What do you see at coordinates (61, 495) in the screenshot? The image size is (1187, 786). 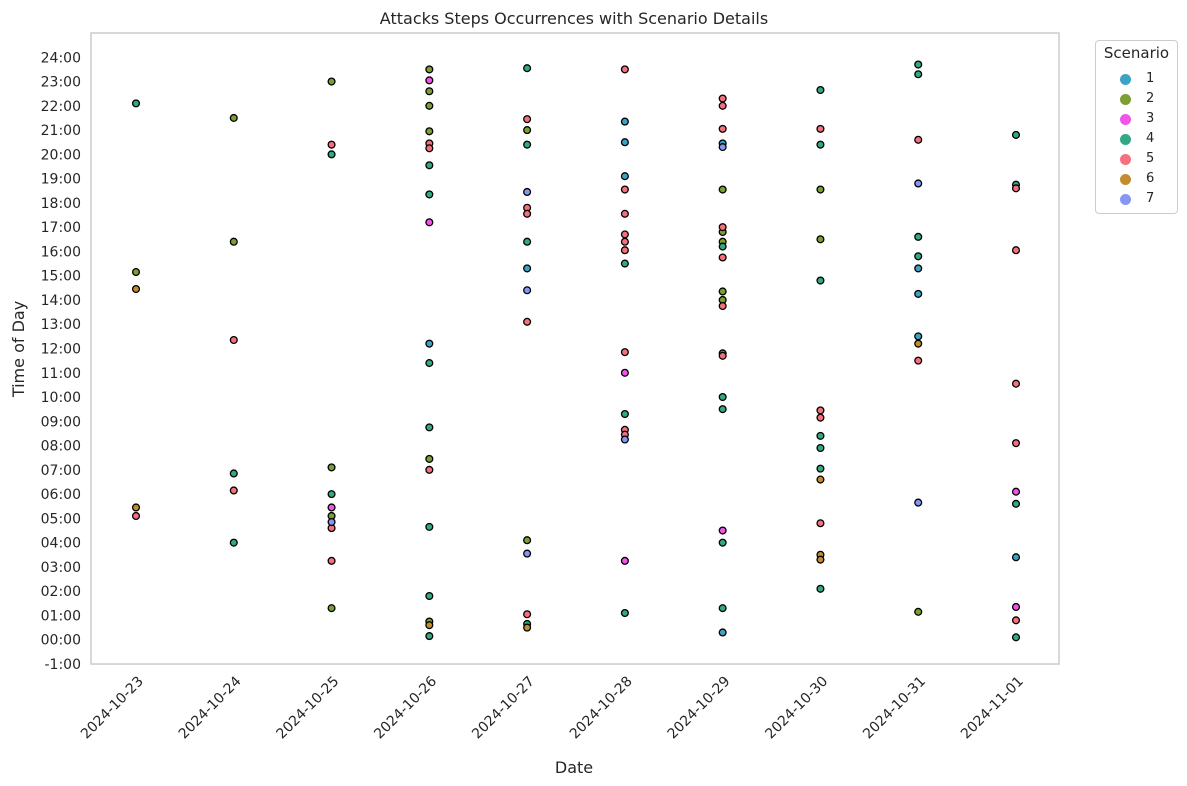 I see `y-tick-label: 06:00` at bounding box center [61, 495].